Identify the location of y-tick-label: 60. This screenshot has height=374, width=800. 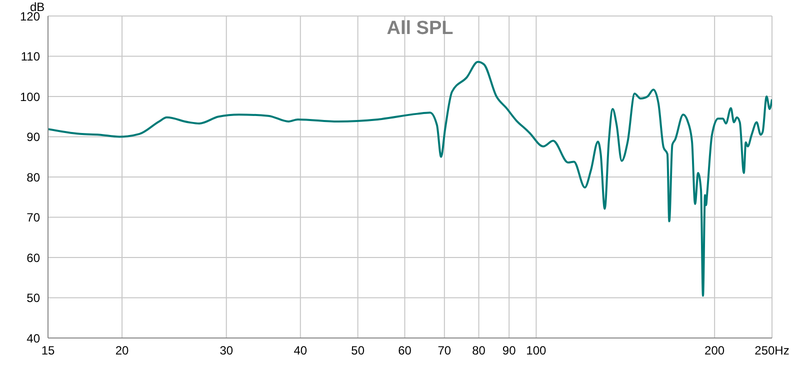
(33, 257).